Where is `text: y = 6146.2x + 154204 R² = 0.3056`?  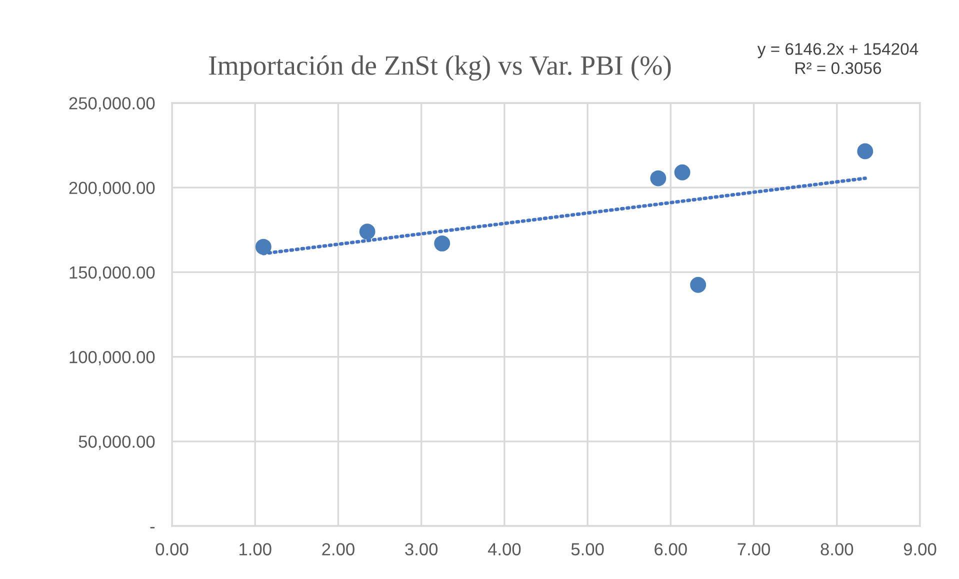
text: y = 6146.2x + 154204 R² = 0.3056 is located at coordinates (837, 58).